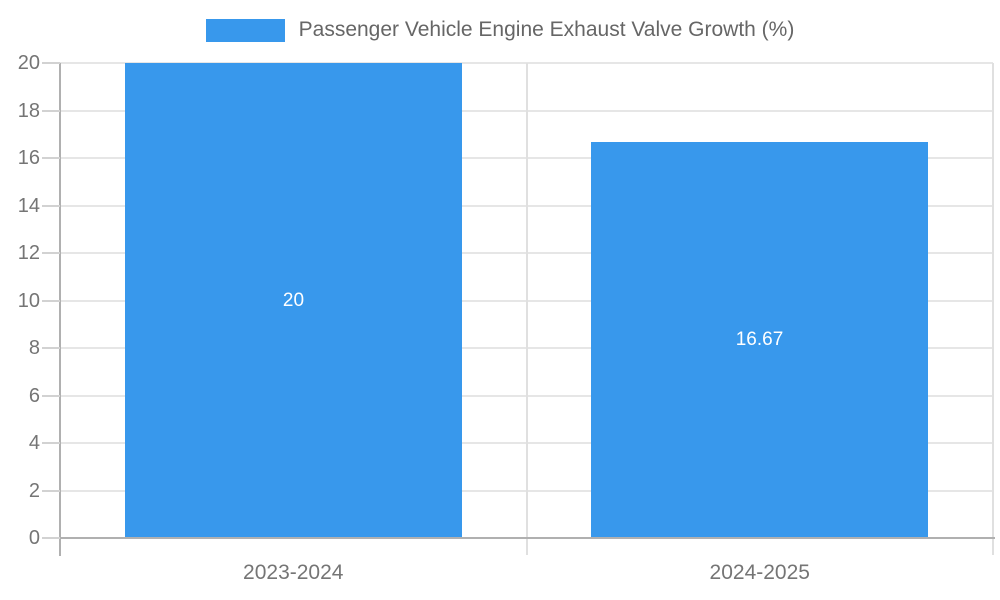 The image size is (1000, 600). What do you see at coordinates (759, 572) in the screenshot?
I see `x-category-label: 2024-2025` at bounding box center [759, 572].